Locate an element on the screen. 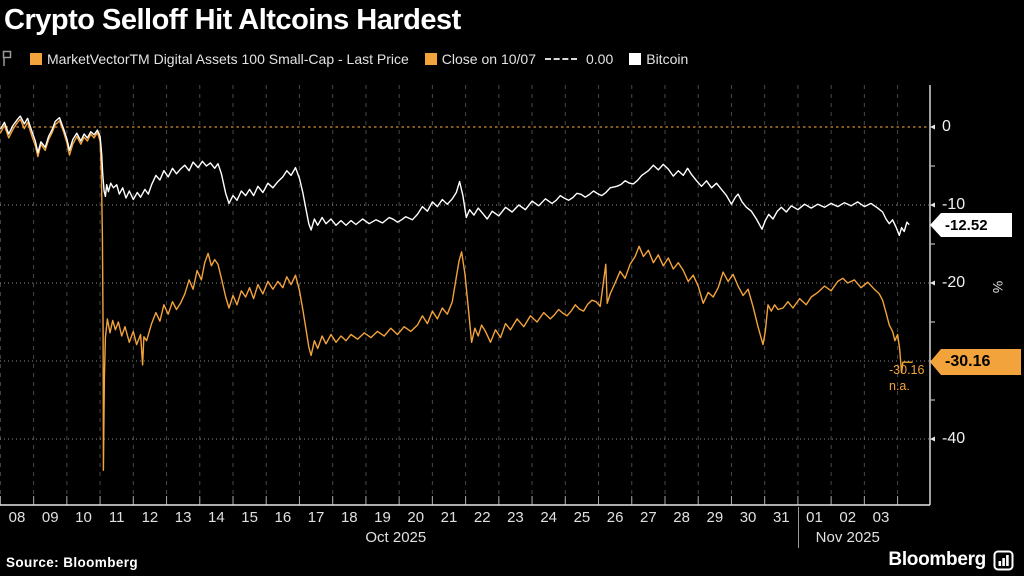 The image size is (1024, 576). x-axis-label: 18 is located at coordinates (349, 517).